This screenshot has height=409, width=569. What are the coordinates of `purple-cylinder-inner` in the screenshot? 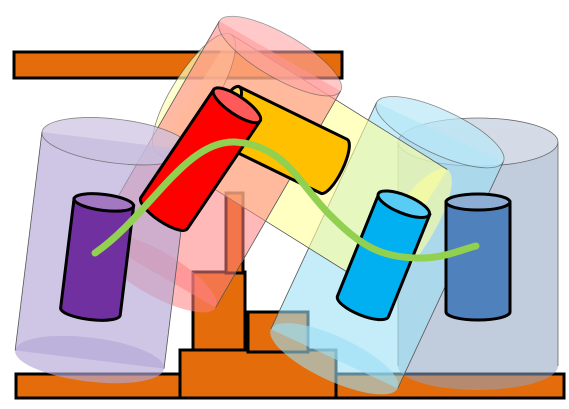 It's located at (97, 257).